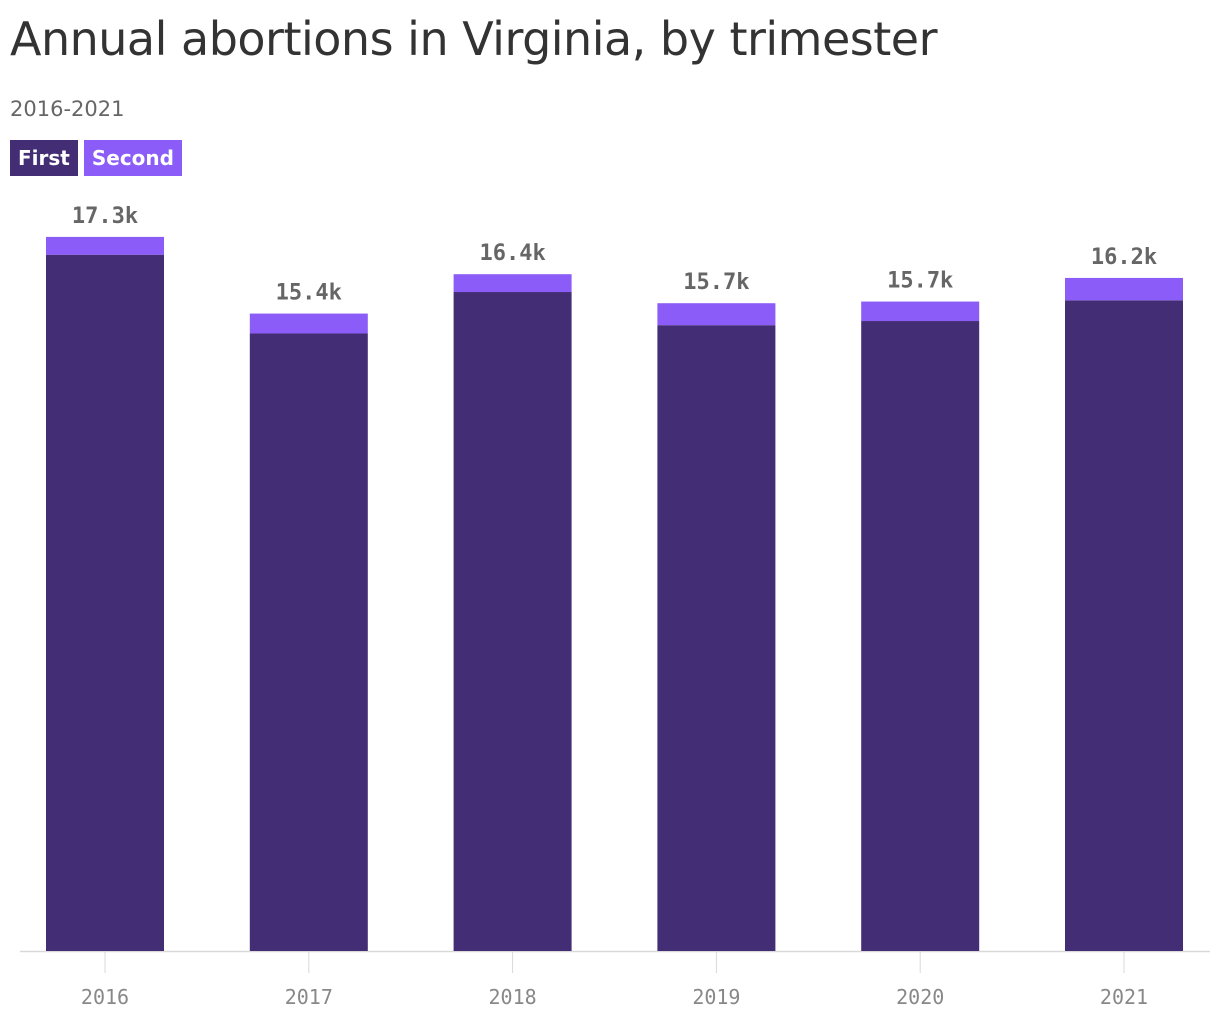 Image resolution: width=1220 pixels, height=1020 pixels. Describe the element at coordinates (309, 293) in the screenshot. I see `bar-total-label-2017: 15.4k` at that location.